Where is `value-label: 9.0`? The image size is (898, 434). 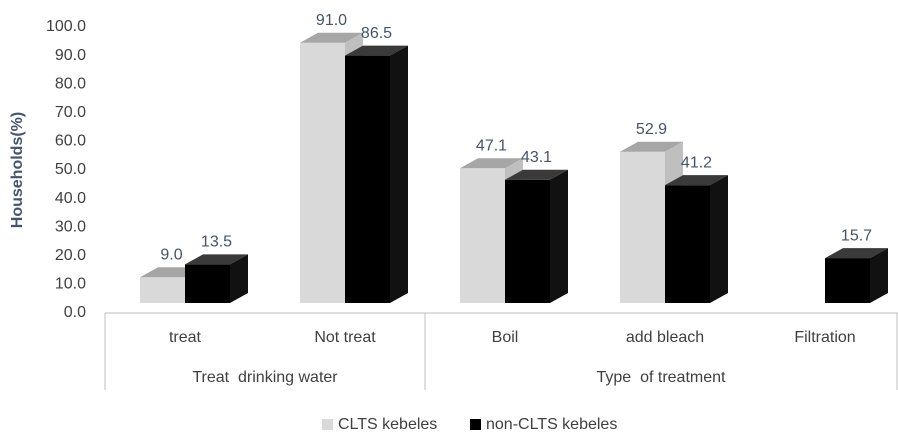
value-label: 9.0 is located at coordinates (171, 254).